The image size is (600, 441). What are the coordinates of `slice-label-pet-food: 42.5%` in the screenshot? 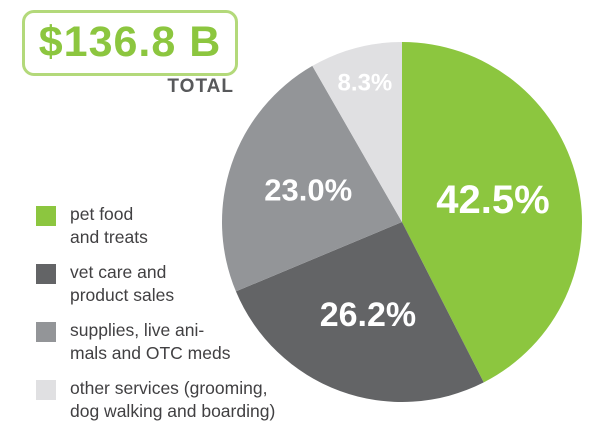 It's located at (492, 200).